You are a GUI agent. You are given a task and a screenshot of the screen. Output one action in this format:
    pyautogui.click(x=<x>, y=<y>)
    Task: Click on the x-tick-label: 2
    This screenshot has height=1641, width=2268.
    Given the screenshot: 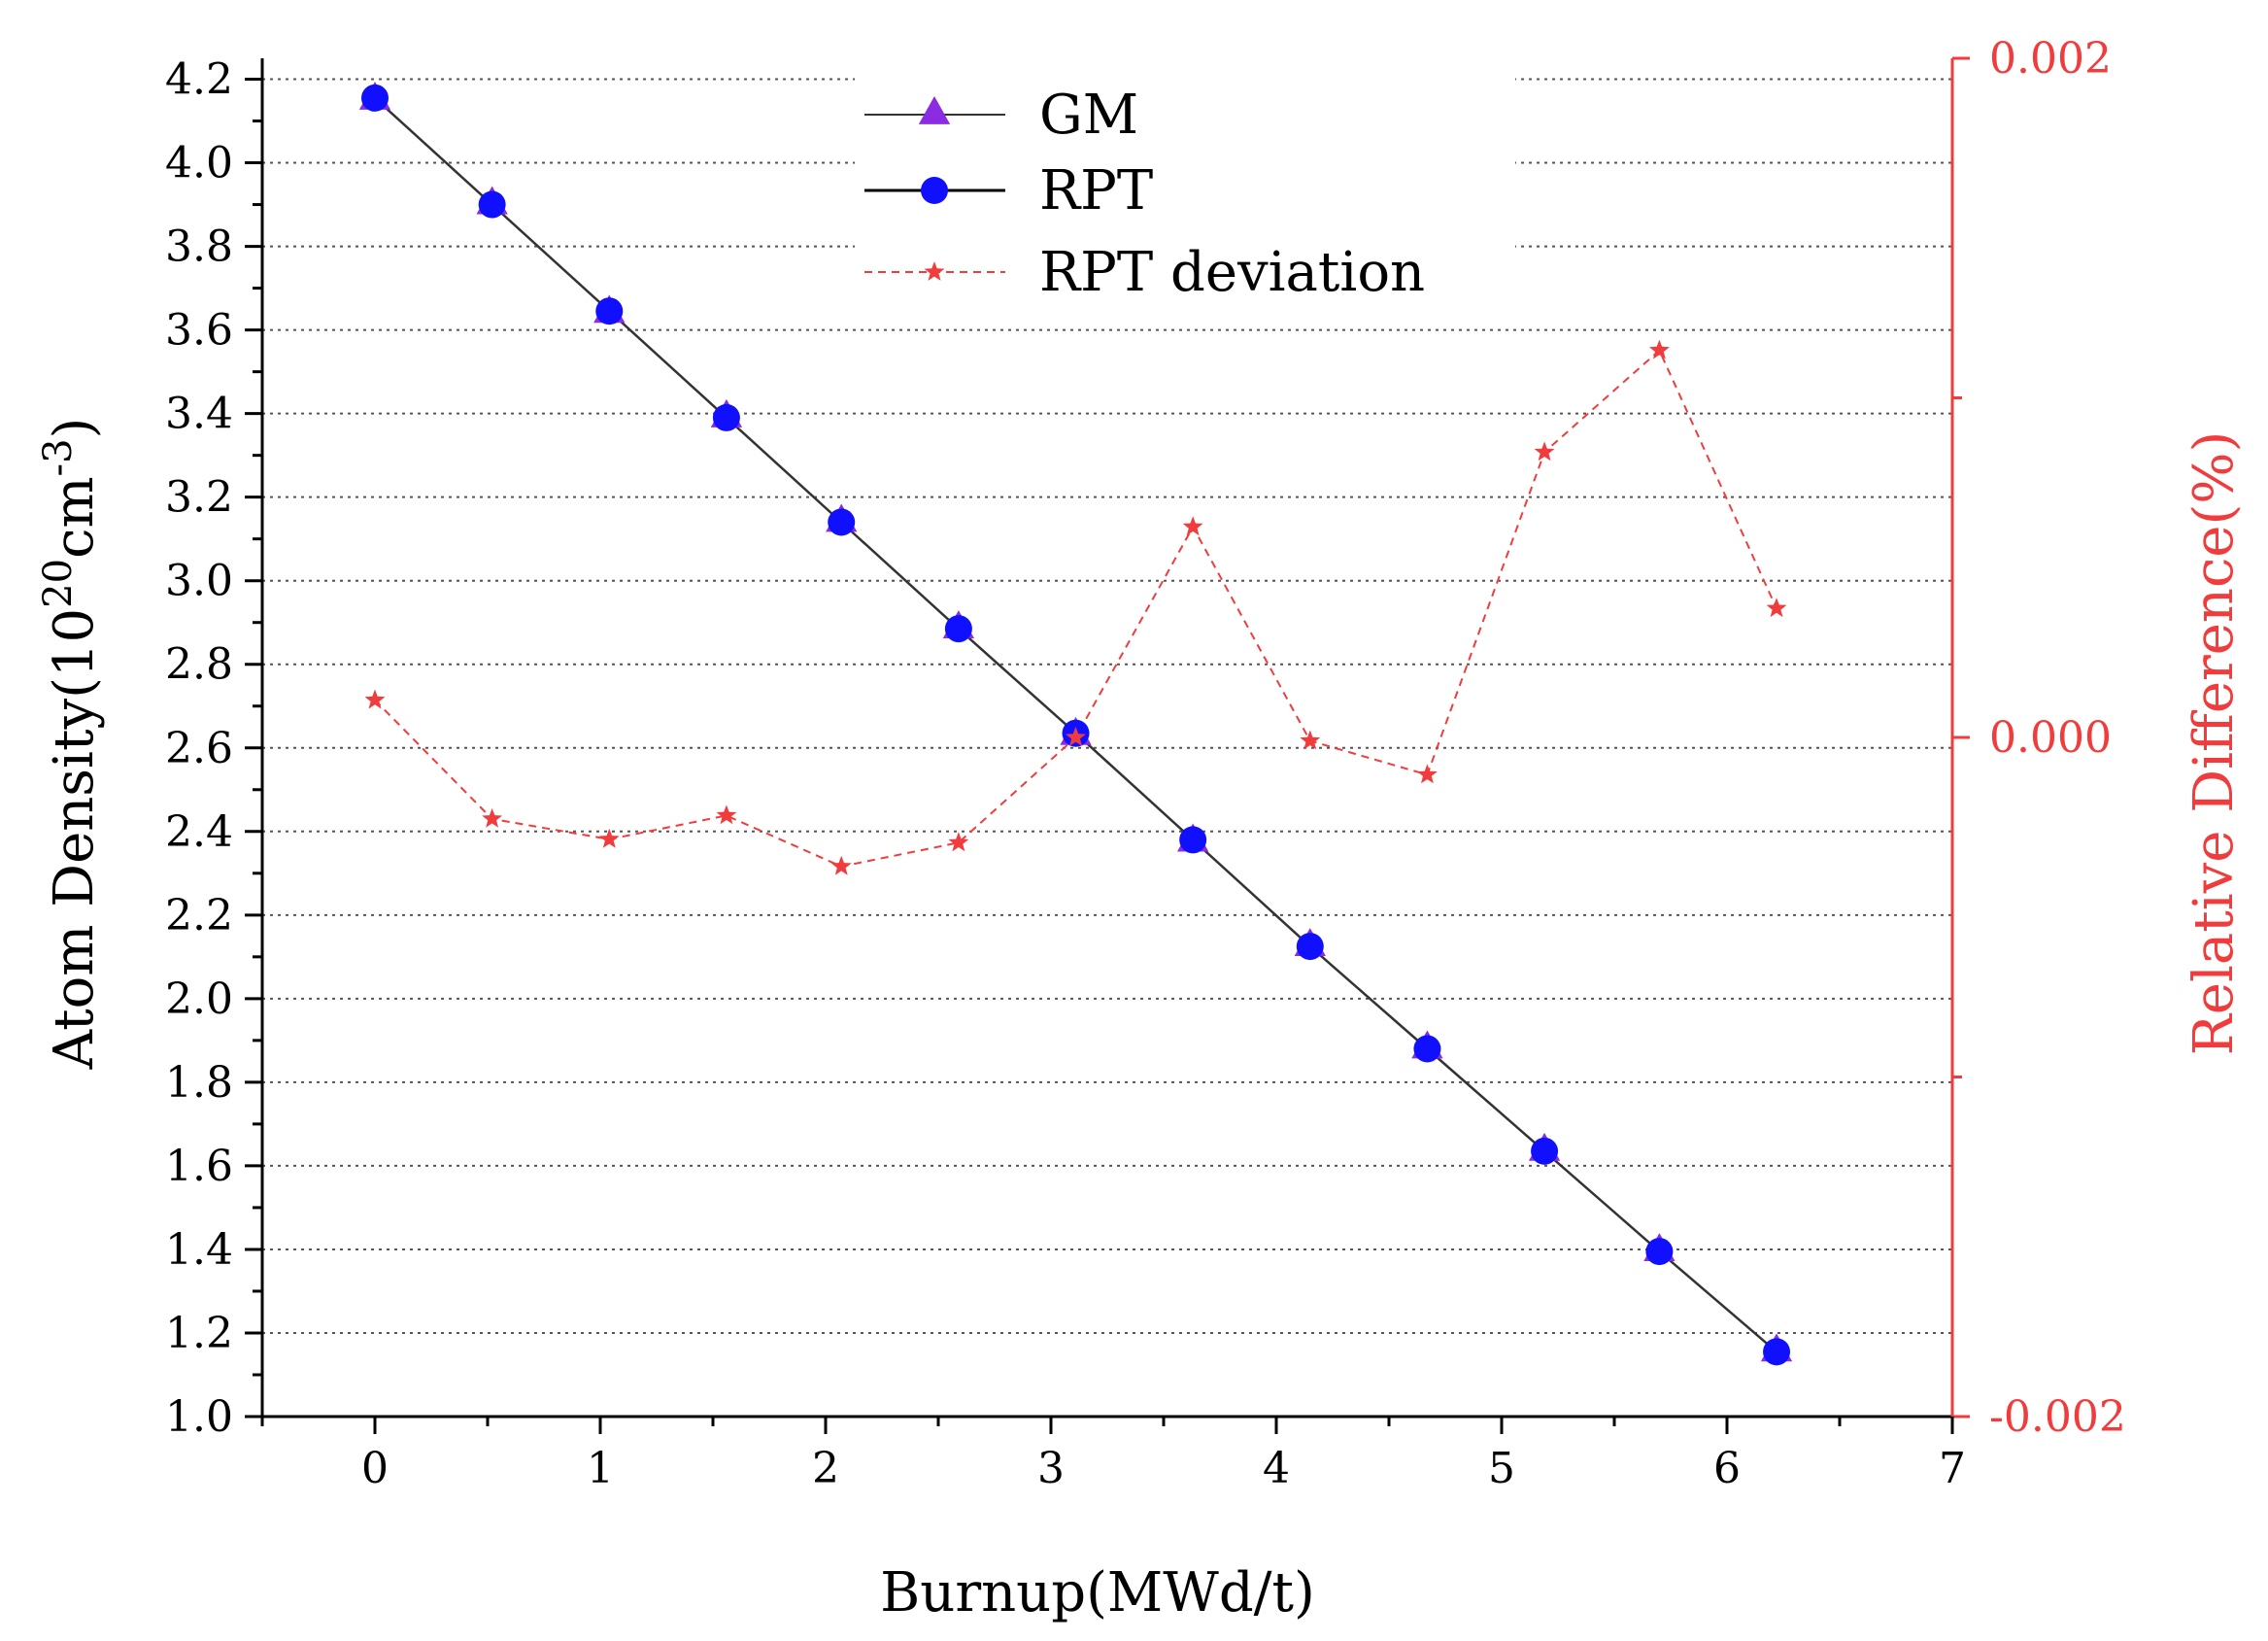 What is the action you would take?
    pyautogui.click(x=826, y=1468)
    